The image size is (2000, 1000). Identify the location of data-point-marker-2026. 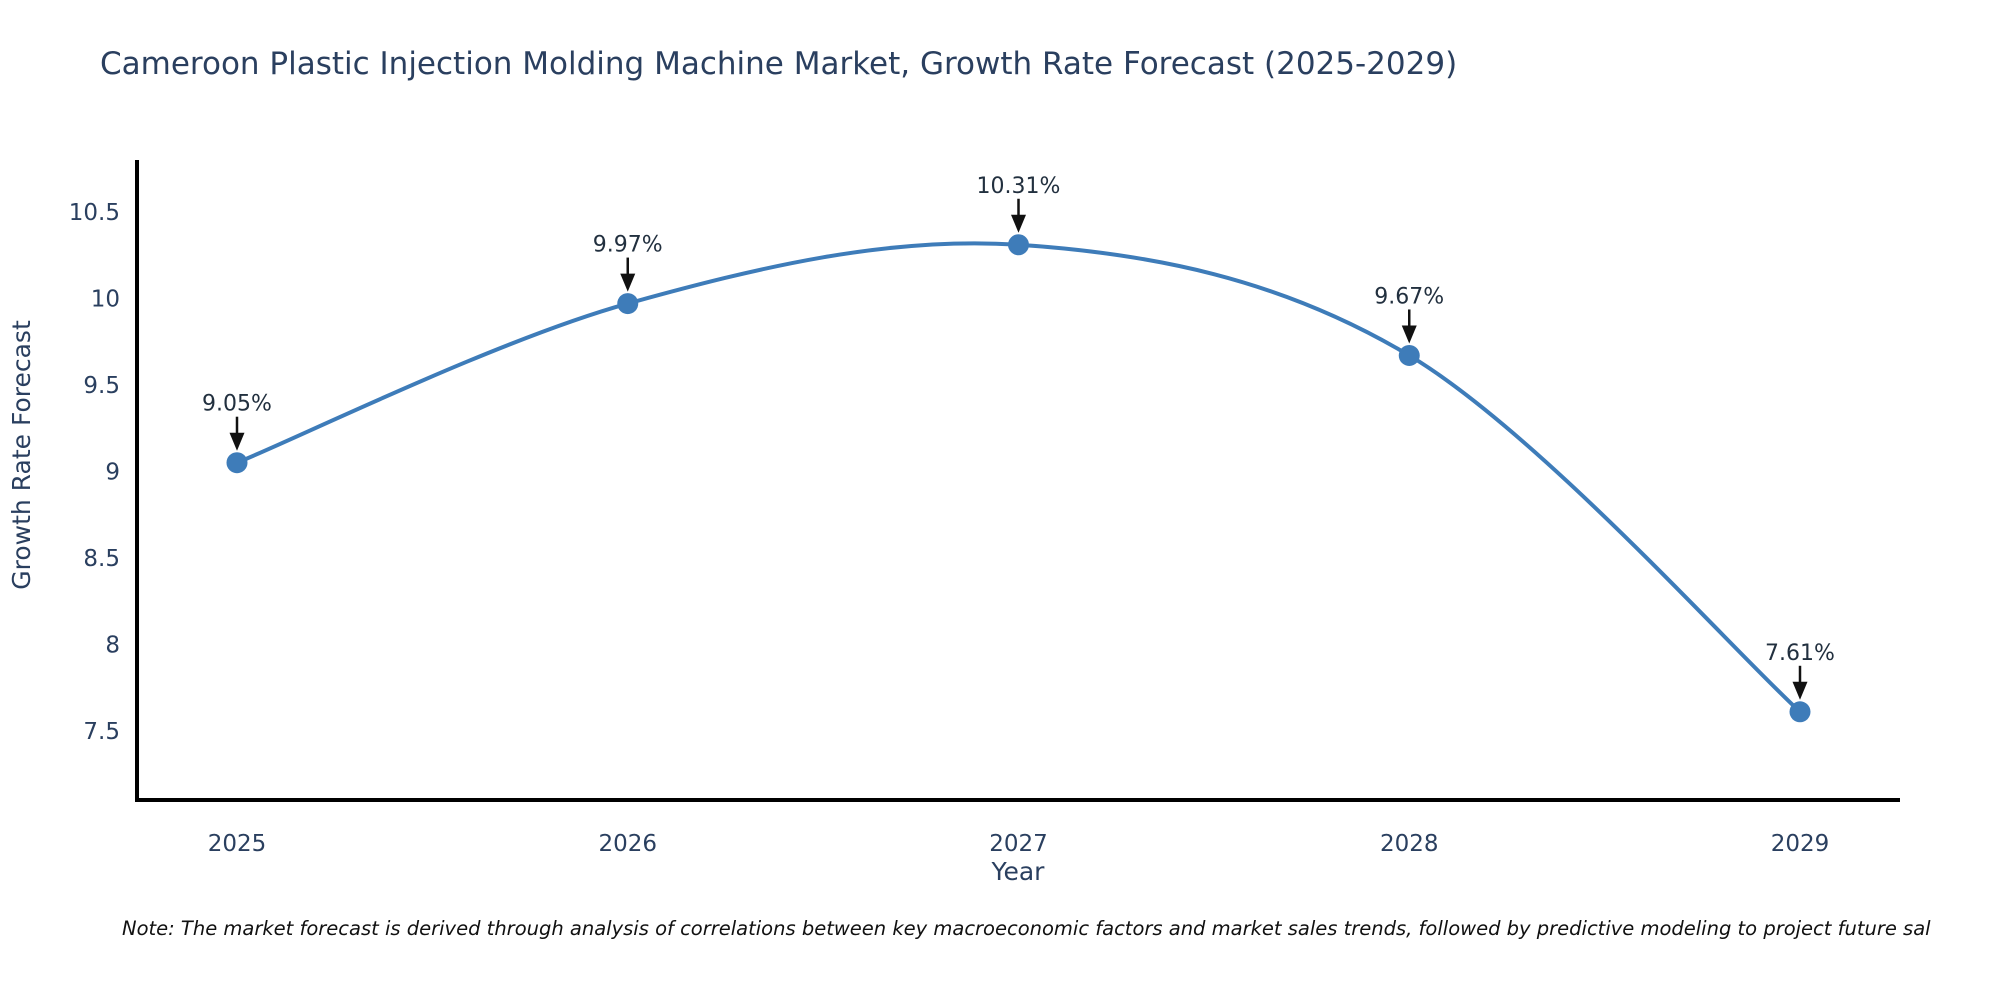
(628, 304).